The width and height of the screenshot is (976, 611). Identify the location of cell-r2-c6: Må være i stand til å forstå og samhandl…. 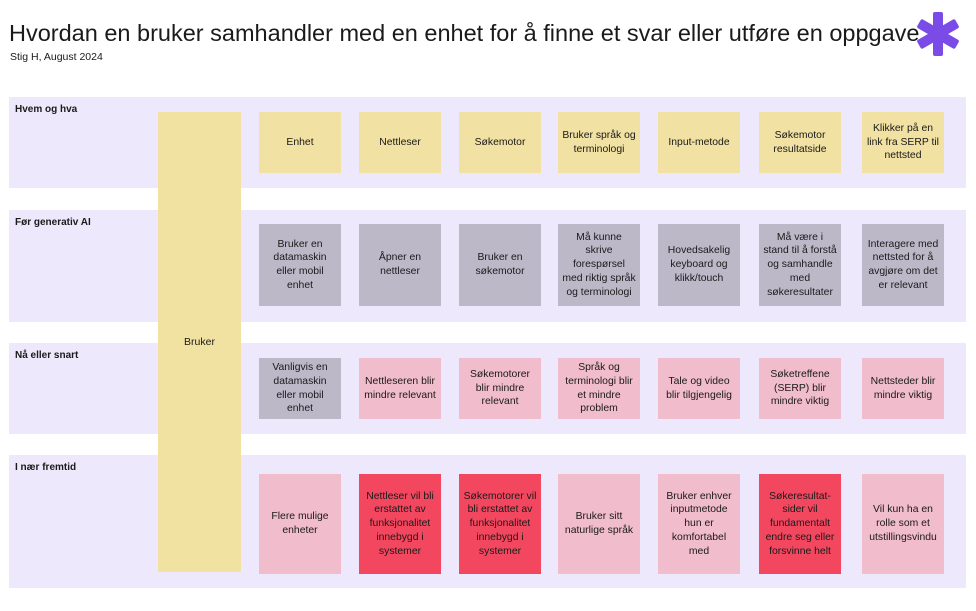
(800, 265).